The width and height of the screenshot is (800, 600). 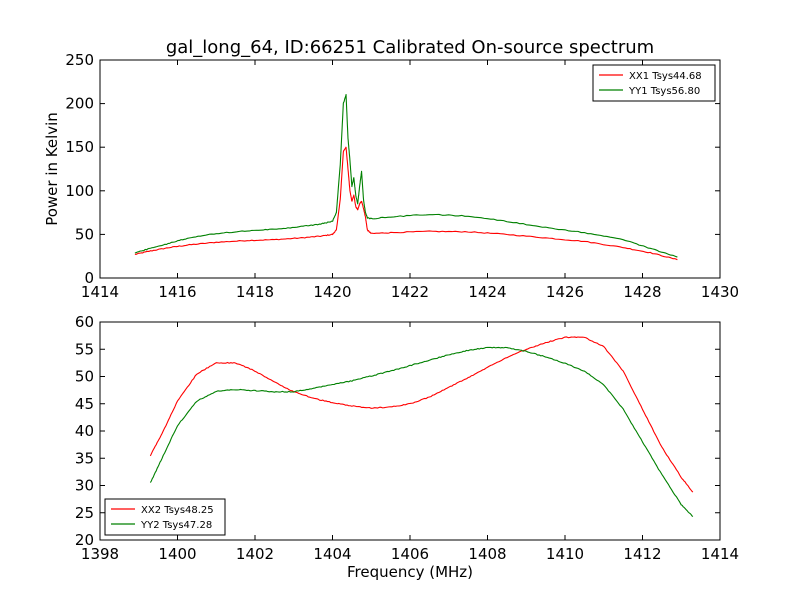 What do you see at coordinates (84, 322) in the screenshot?
I see `y-tick-label: 60` at bounding box center [84, 322].